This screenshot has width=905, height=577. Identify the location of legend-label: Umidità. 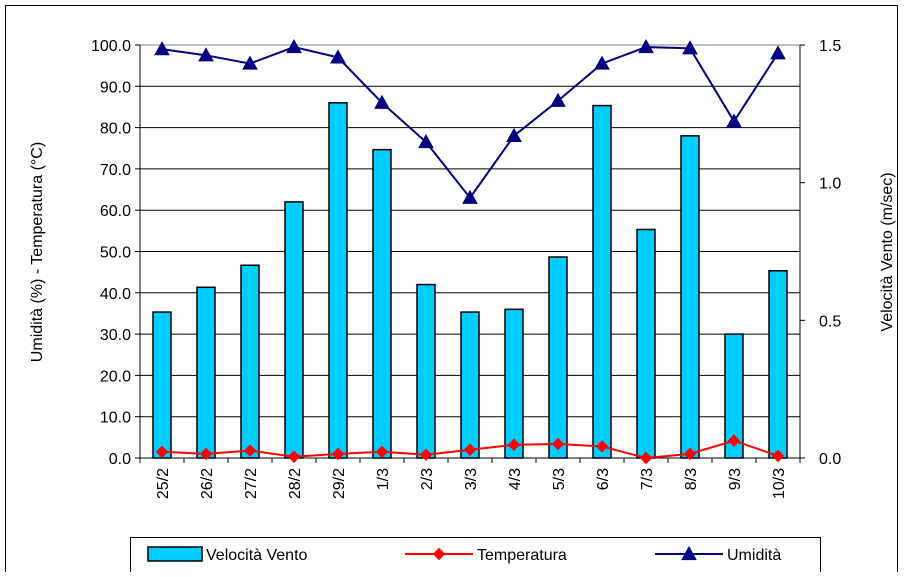
(754, 555).